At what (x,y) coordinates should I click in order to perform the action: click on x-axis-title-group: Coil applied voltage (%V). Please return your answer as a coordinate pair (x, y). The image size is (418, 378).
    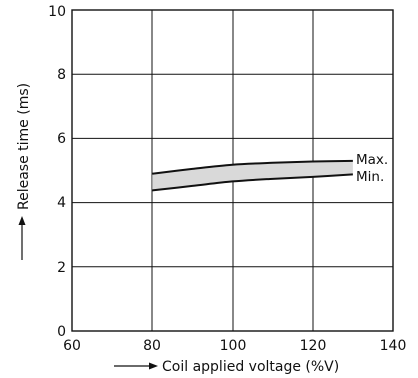
    Looking at the image, I should click on (226, 367).